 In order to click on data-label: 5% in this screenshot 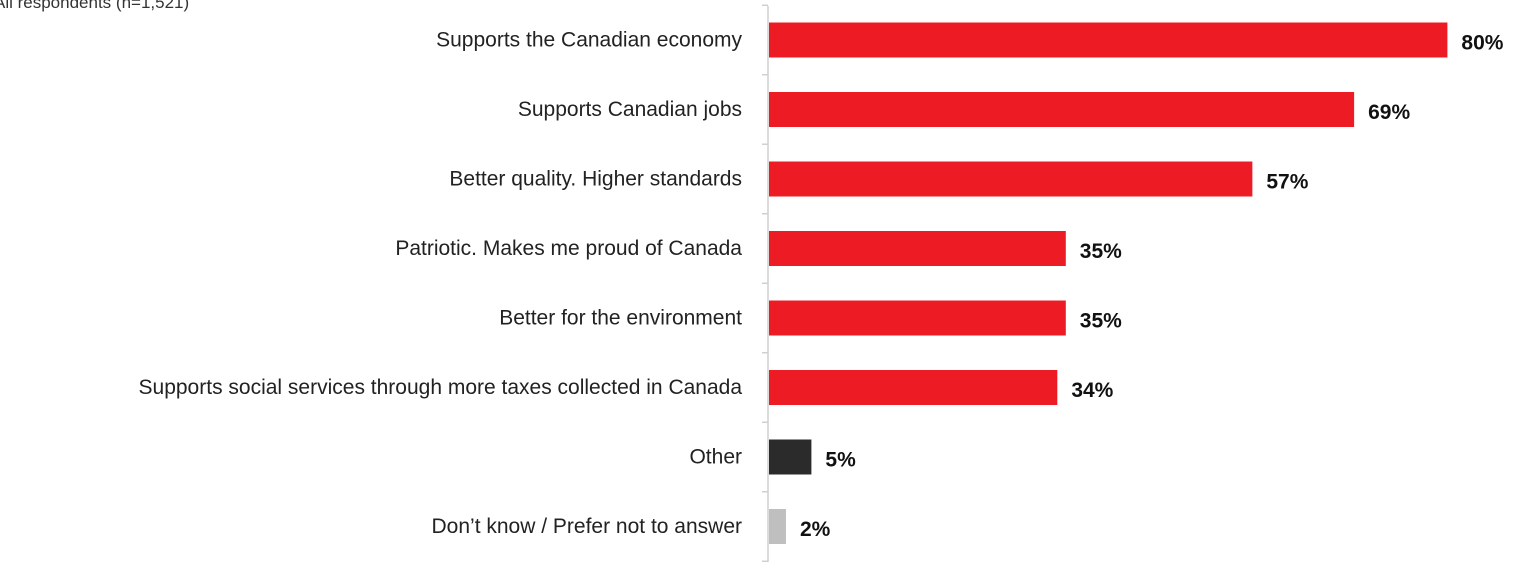, I will do `click(840, 460)`.